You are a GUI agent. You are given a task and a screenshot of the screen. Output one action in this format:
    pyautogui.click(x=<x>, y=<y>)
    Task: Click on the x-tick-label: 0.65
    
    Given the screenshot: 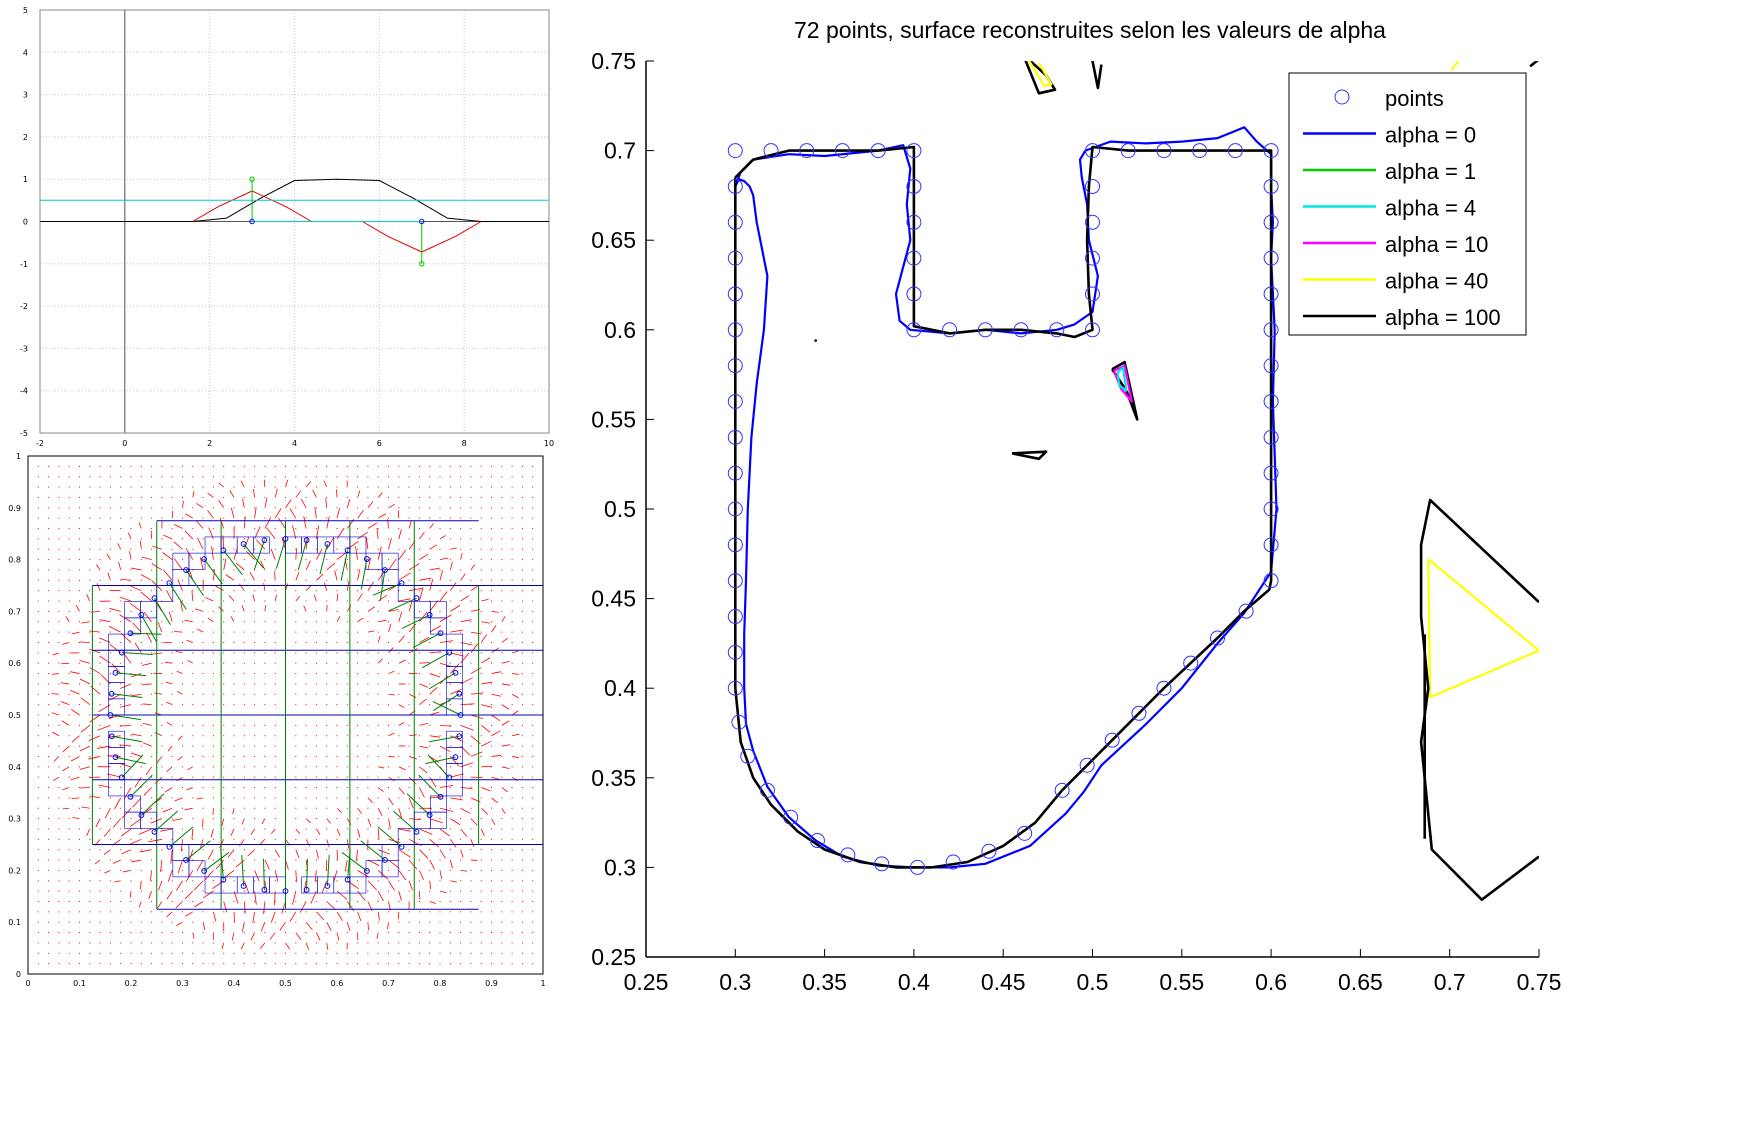 What is the action you would take?
    pyautogui.click(x=1360, y=982)
    